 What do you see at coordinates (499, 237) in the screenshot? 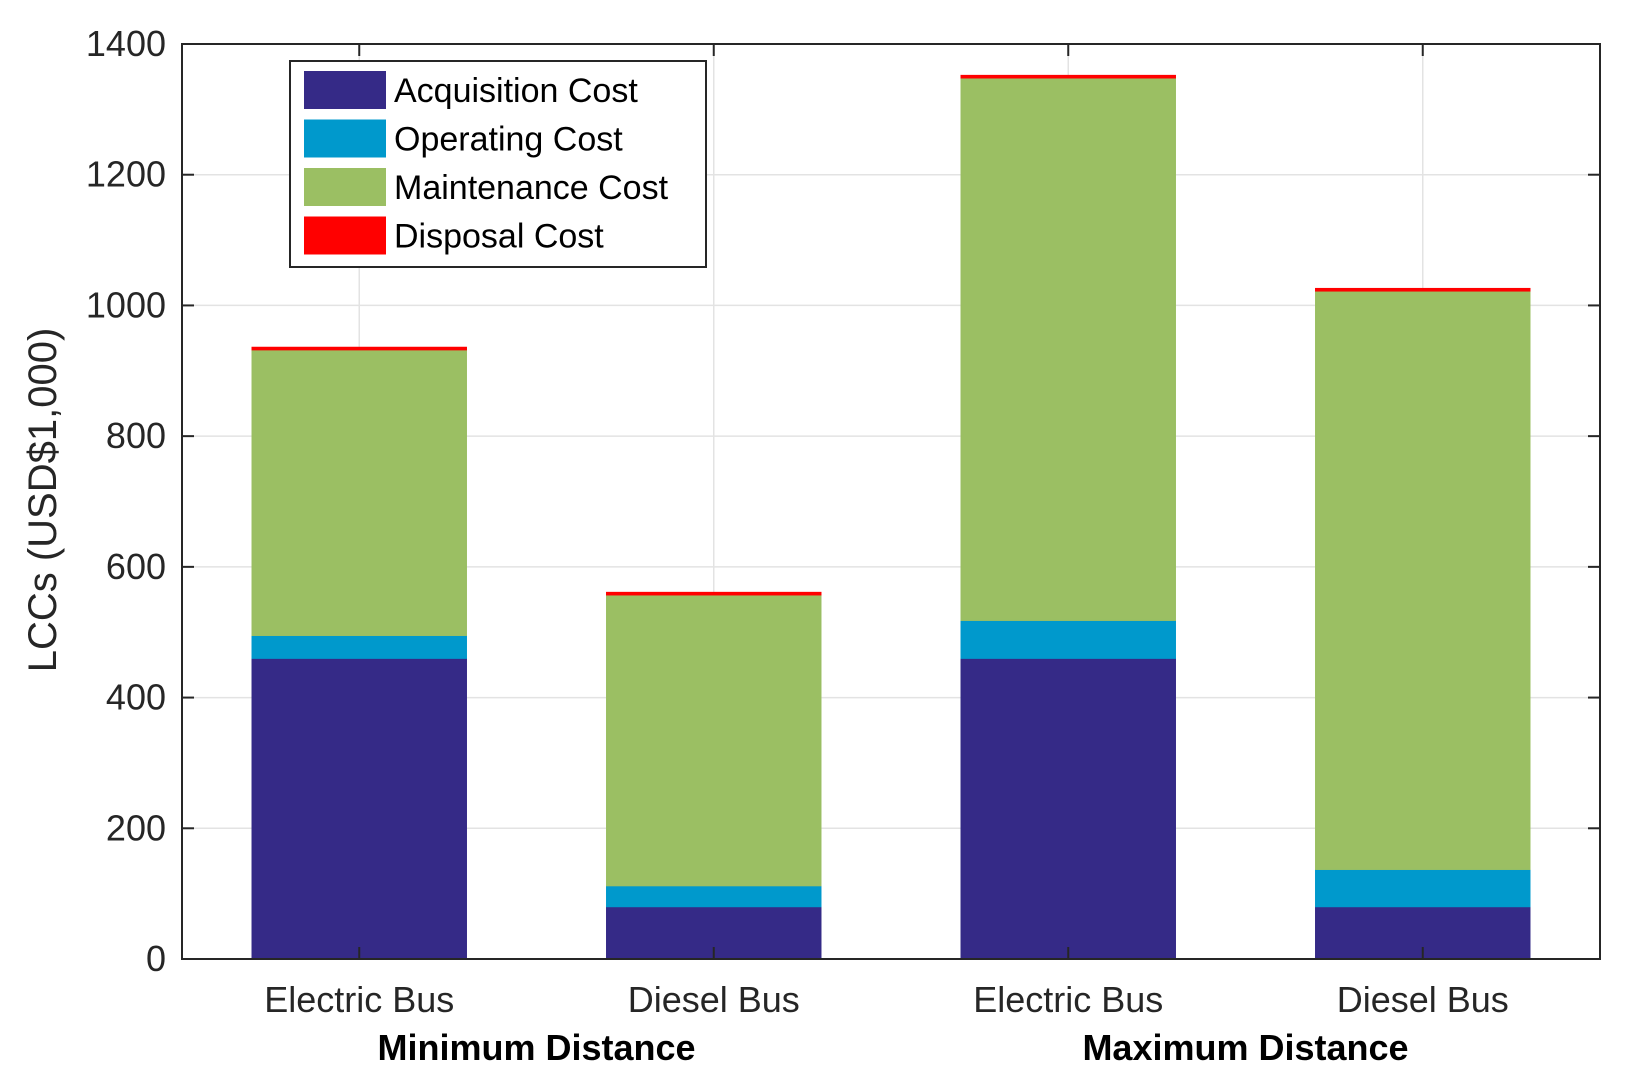
I see `legend-label: Disposal Cost` at bounding box center [499, 237].